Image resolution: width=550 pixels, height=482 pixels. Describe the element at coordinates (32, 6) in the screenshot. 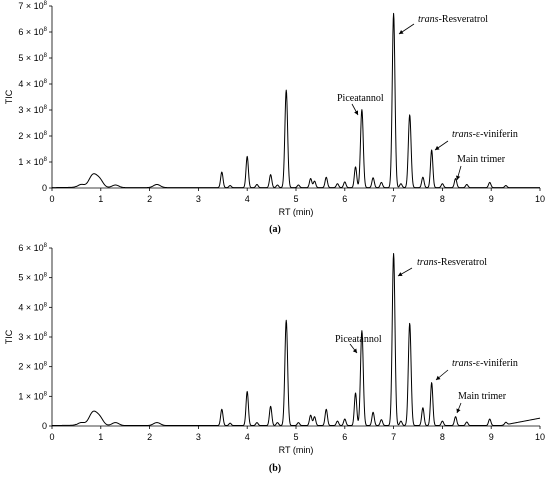

I see `y-tick-label: 7 × 108` at that location.